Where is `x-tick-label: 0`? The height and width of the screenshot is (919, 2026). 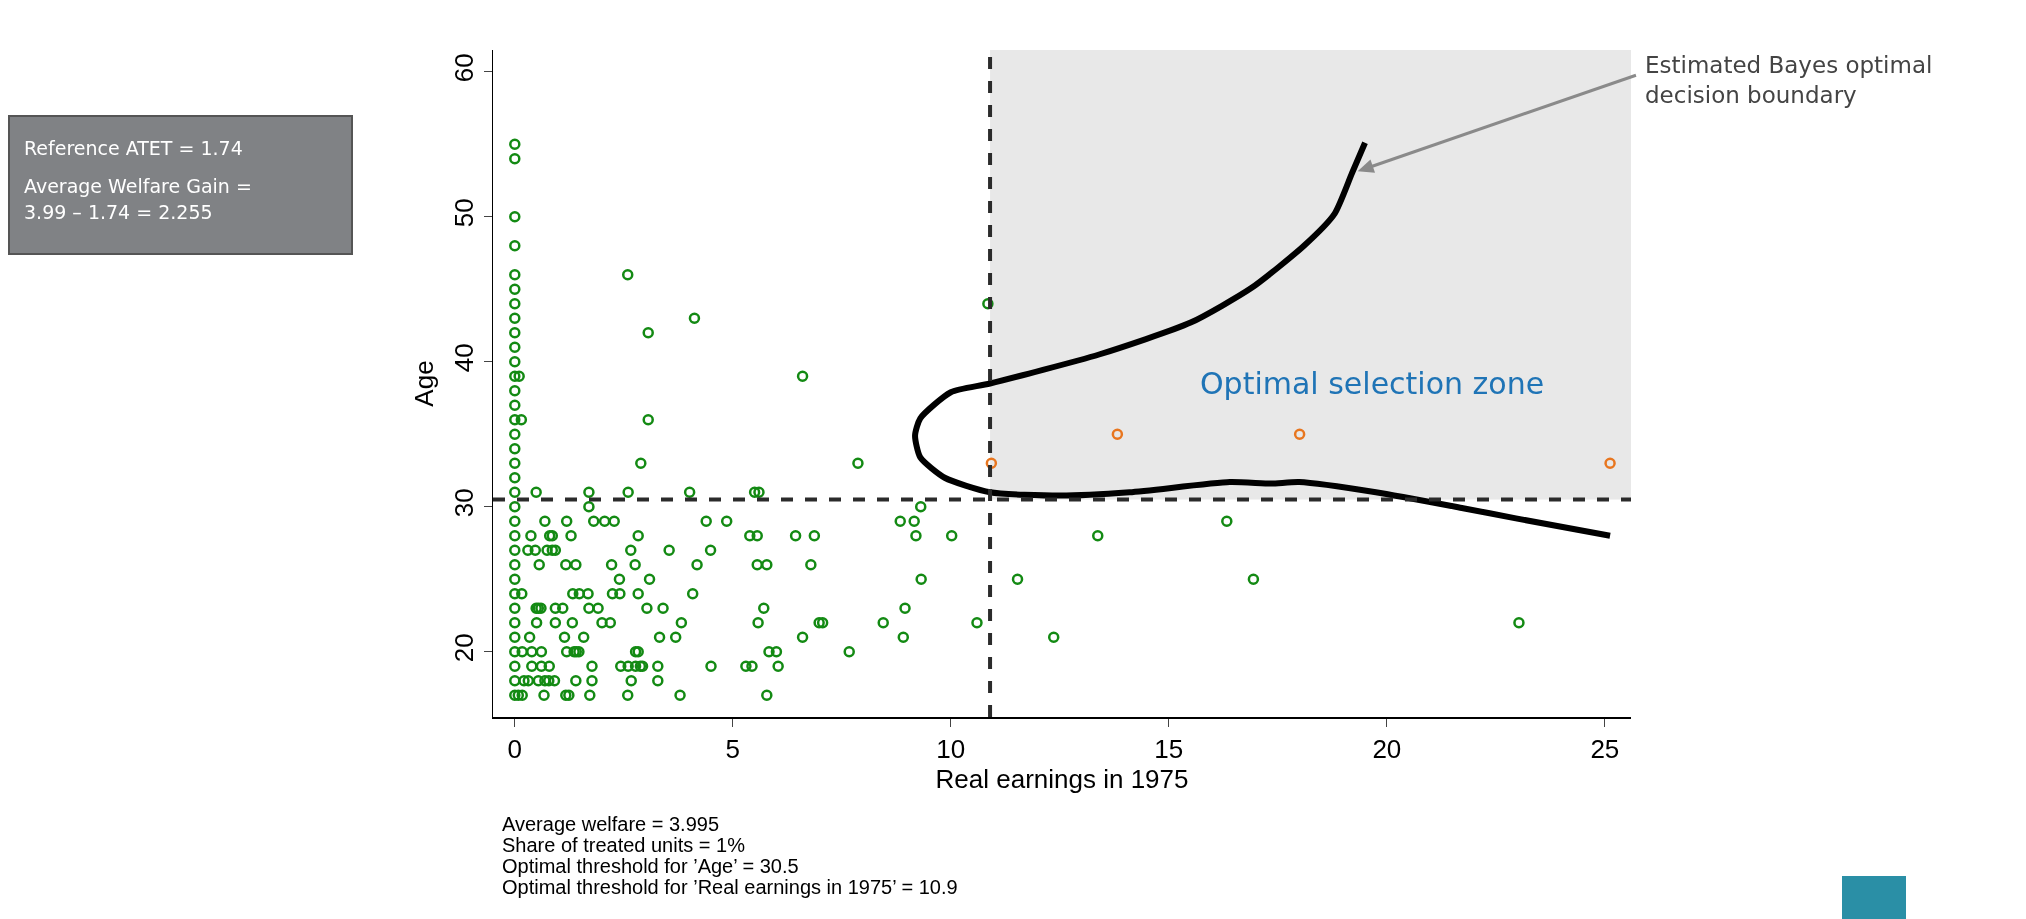 x-tick-label: 0 is located at coordinates (515, 748).